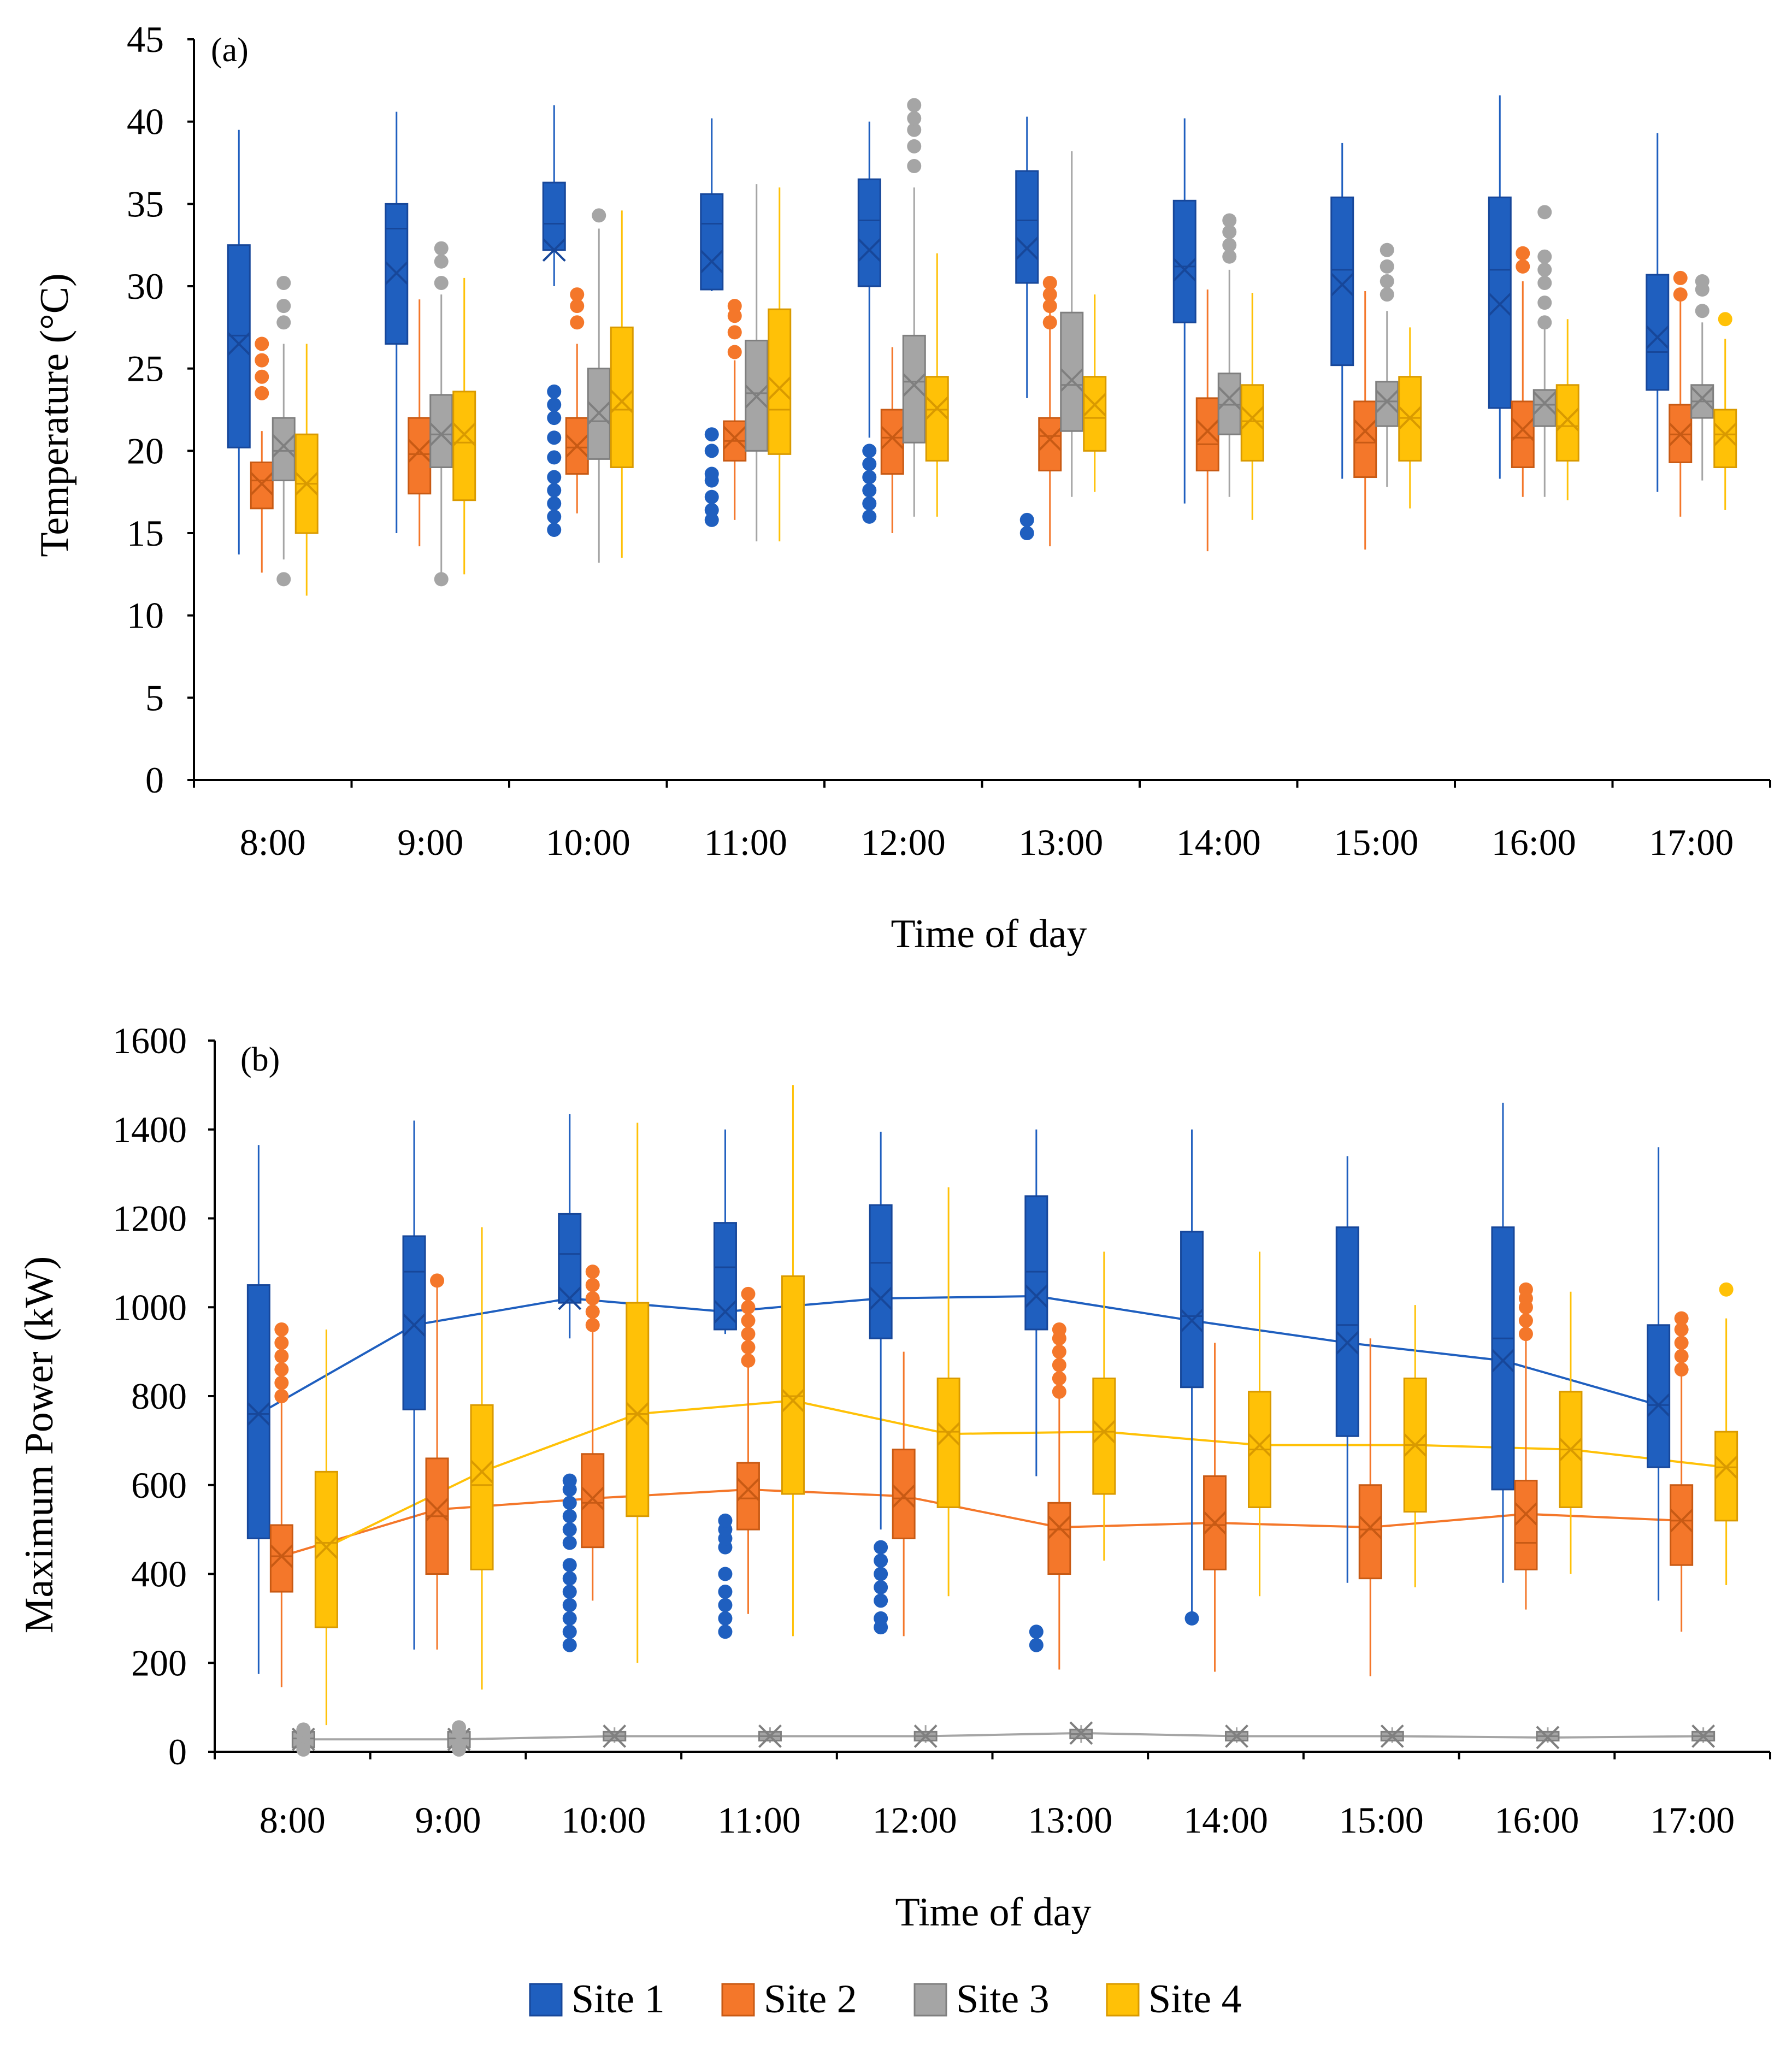 The image size is (1792, 2050). What do you see at coordinates (981, 1999) in the screenshot?
I see `legend-item-site-3: Site 3` at bounding box center [981, 1999].